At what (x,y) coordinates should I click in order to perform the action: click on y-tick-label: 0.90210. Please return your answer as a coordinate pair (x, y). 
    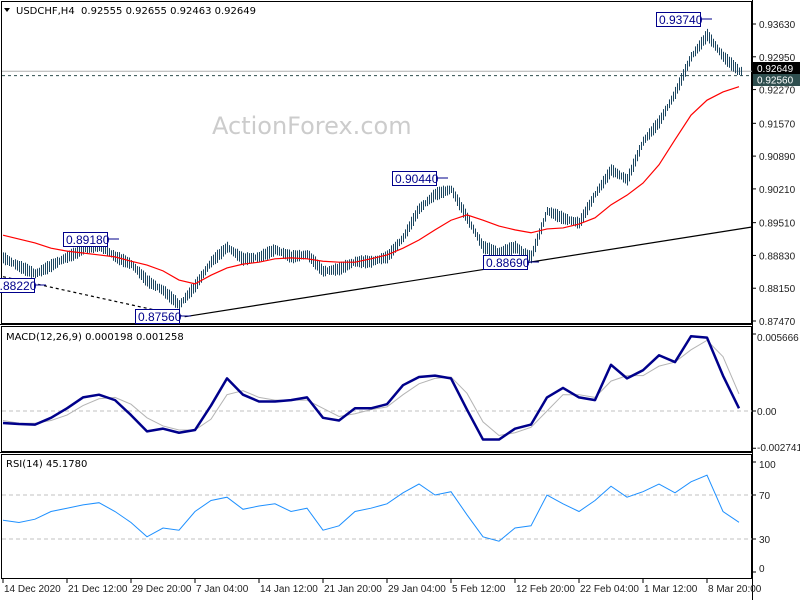
    Looking at the image, I should click on (777, 190).